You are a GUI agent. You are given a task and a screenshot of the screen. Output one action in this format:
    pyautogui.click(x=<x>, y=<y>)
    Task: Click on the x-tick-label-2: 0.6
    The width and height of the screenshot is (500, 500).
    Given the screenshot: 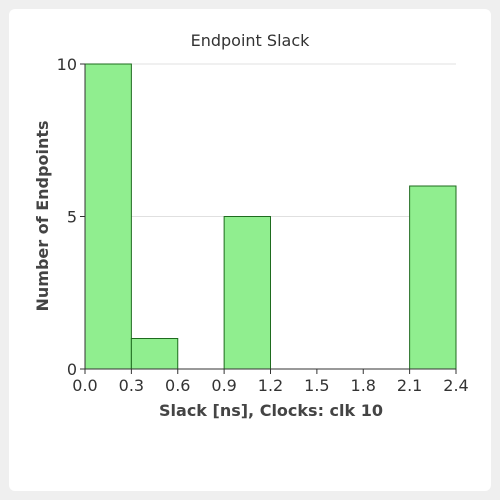 What is the action you would take?
    pyautogui.click(x=177, y=385)
    